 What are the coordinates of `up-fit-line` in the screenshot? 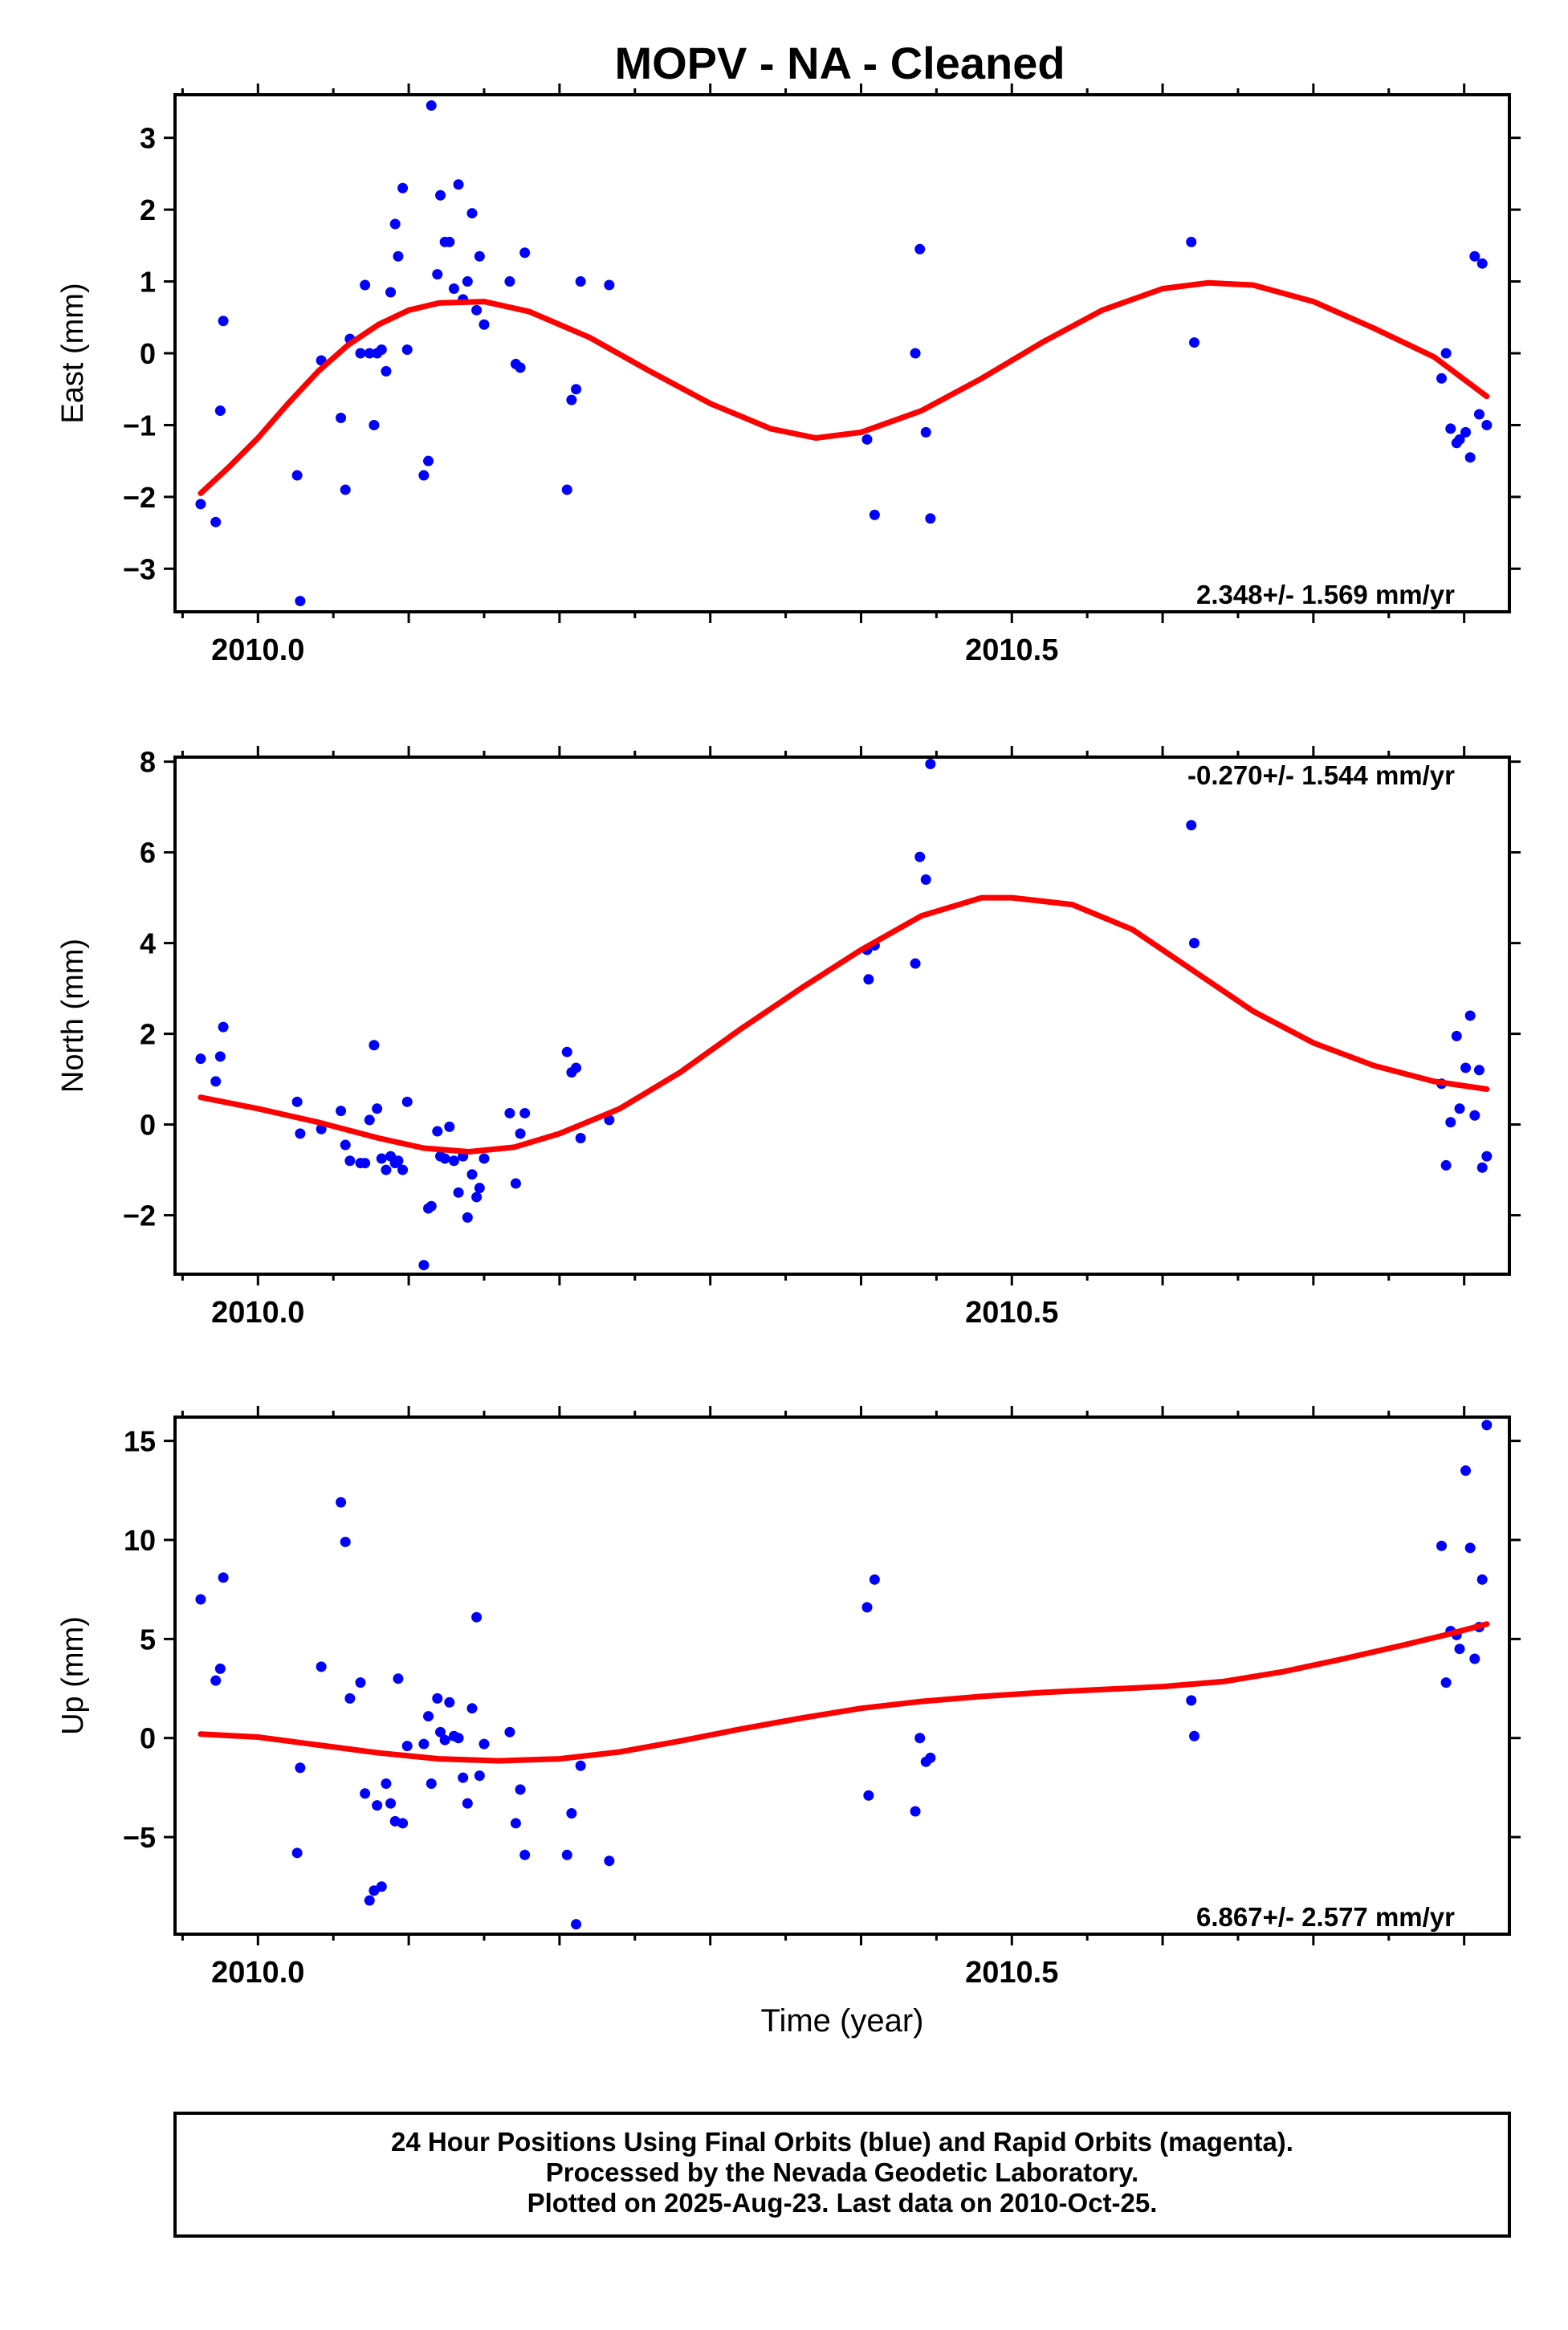 It's located at (844, 1692).